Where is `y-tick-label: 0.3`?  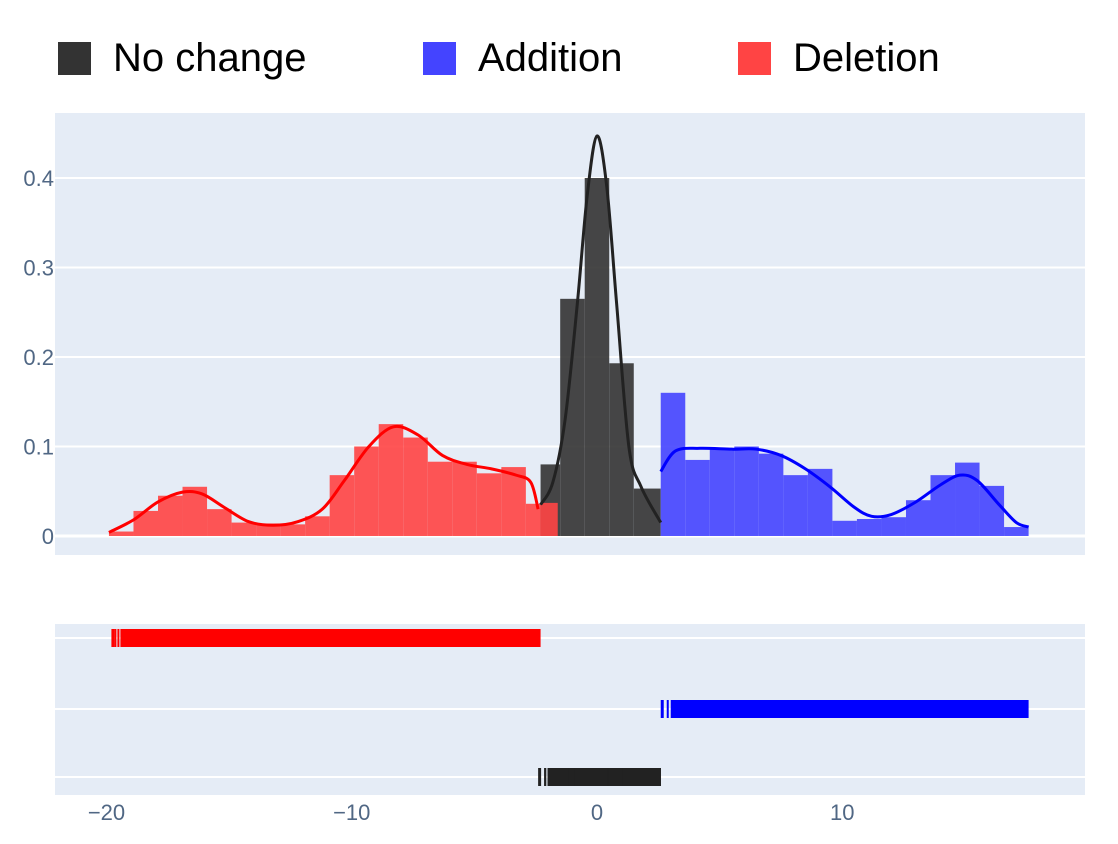 y-tick-label: 0.3 is located at coordinates (38, 268).